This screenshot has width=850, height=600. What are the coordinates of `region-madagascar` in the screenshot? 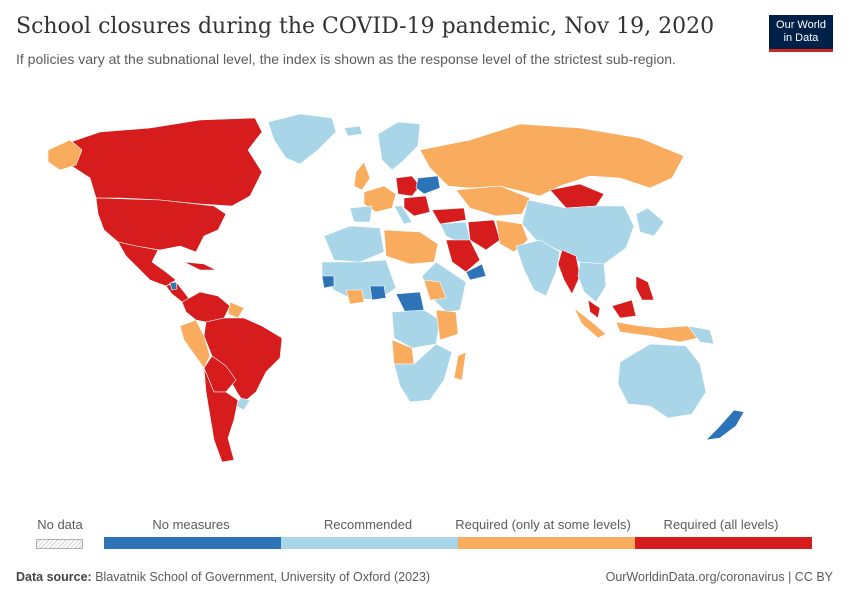 It's located at (460, 366).